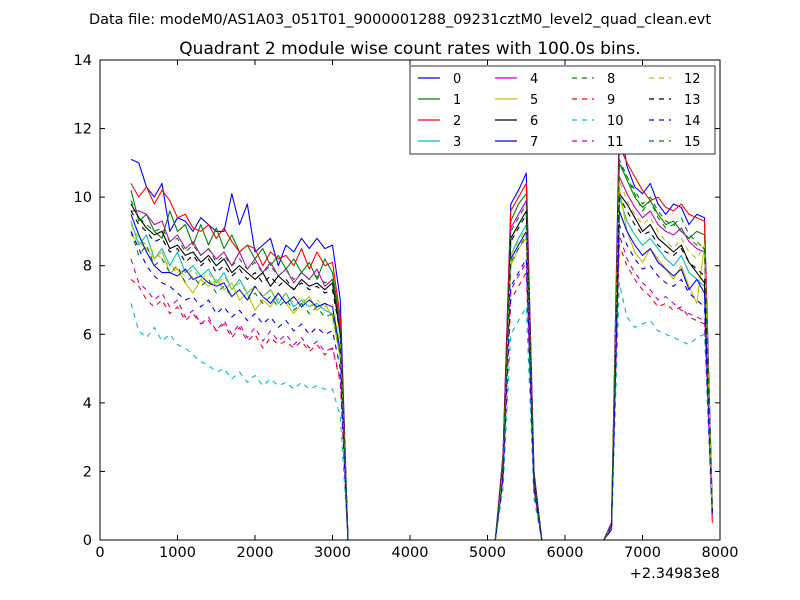  What do you see at coordinates (565, 553) in the screenshot?
I see `x-tick-label: 6000` at bounding box center [565, 553].